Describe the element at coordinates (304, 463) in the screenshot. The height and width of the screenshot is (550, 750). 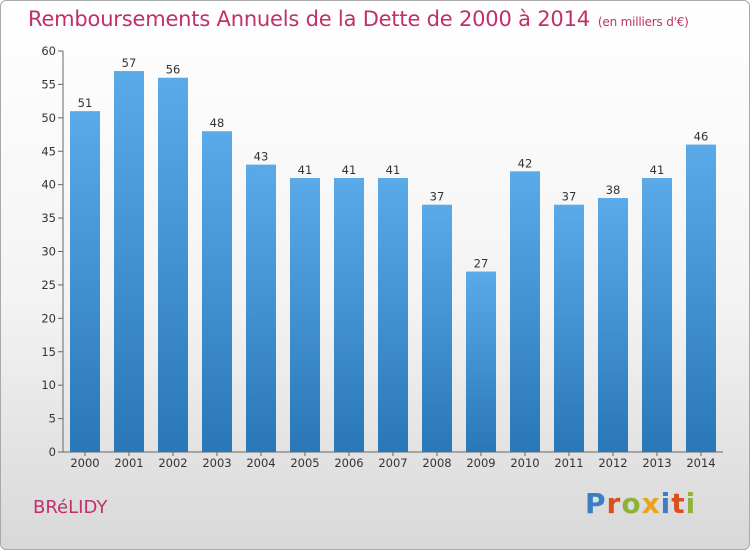
I see `x-tick-label: 2005` at that location.